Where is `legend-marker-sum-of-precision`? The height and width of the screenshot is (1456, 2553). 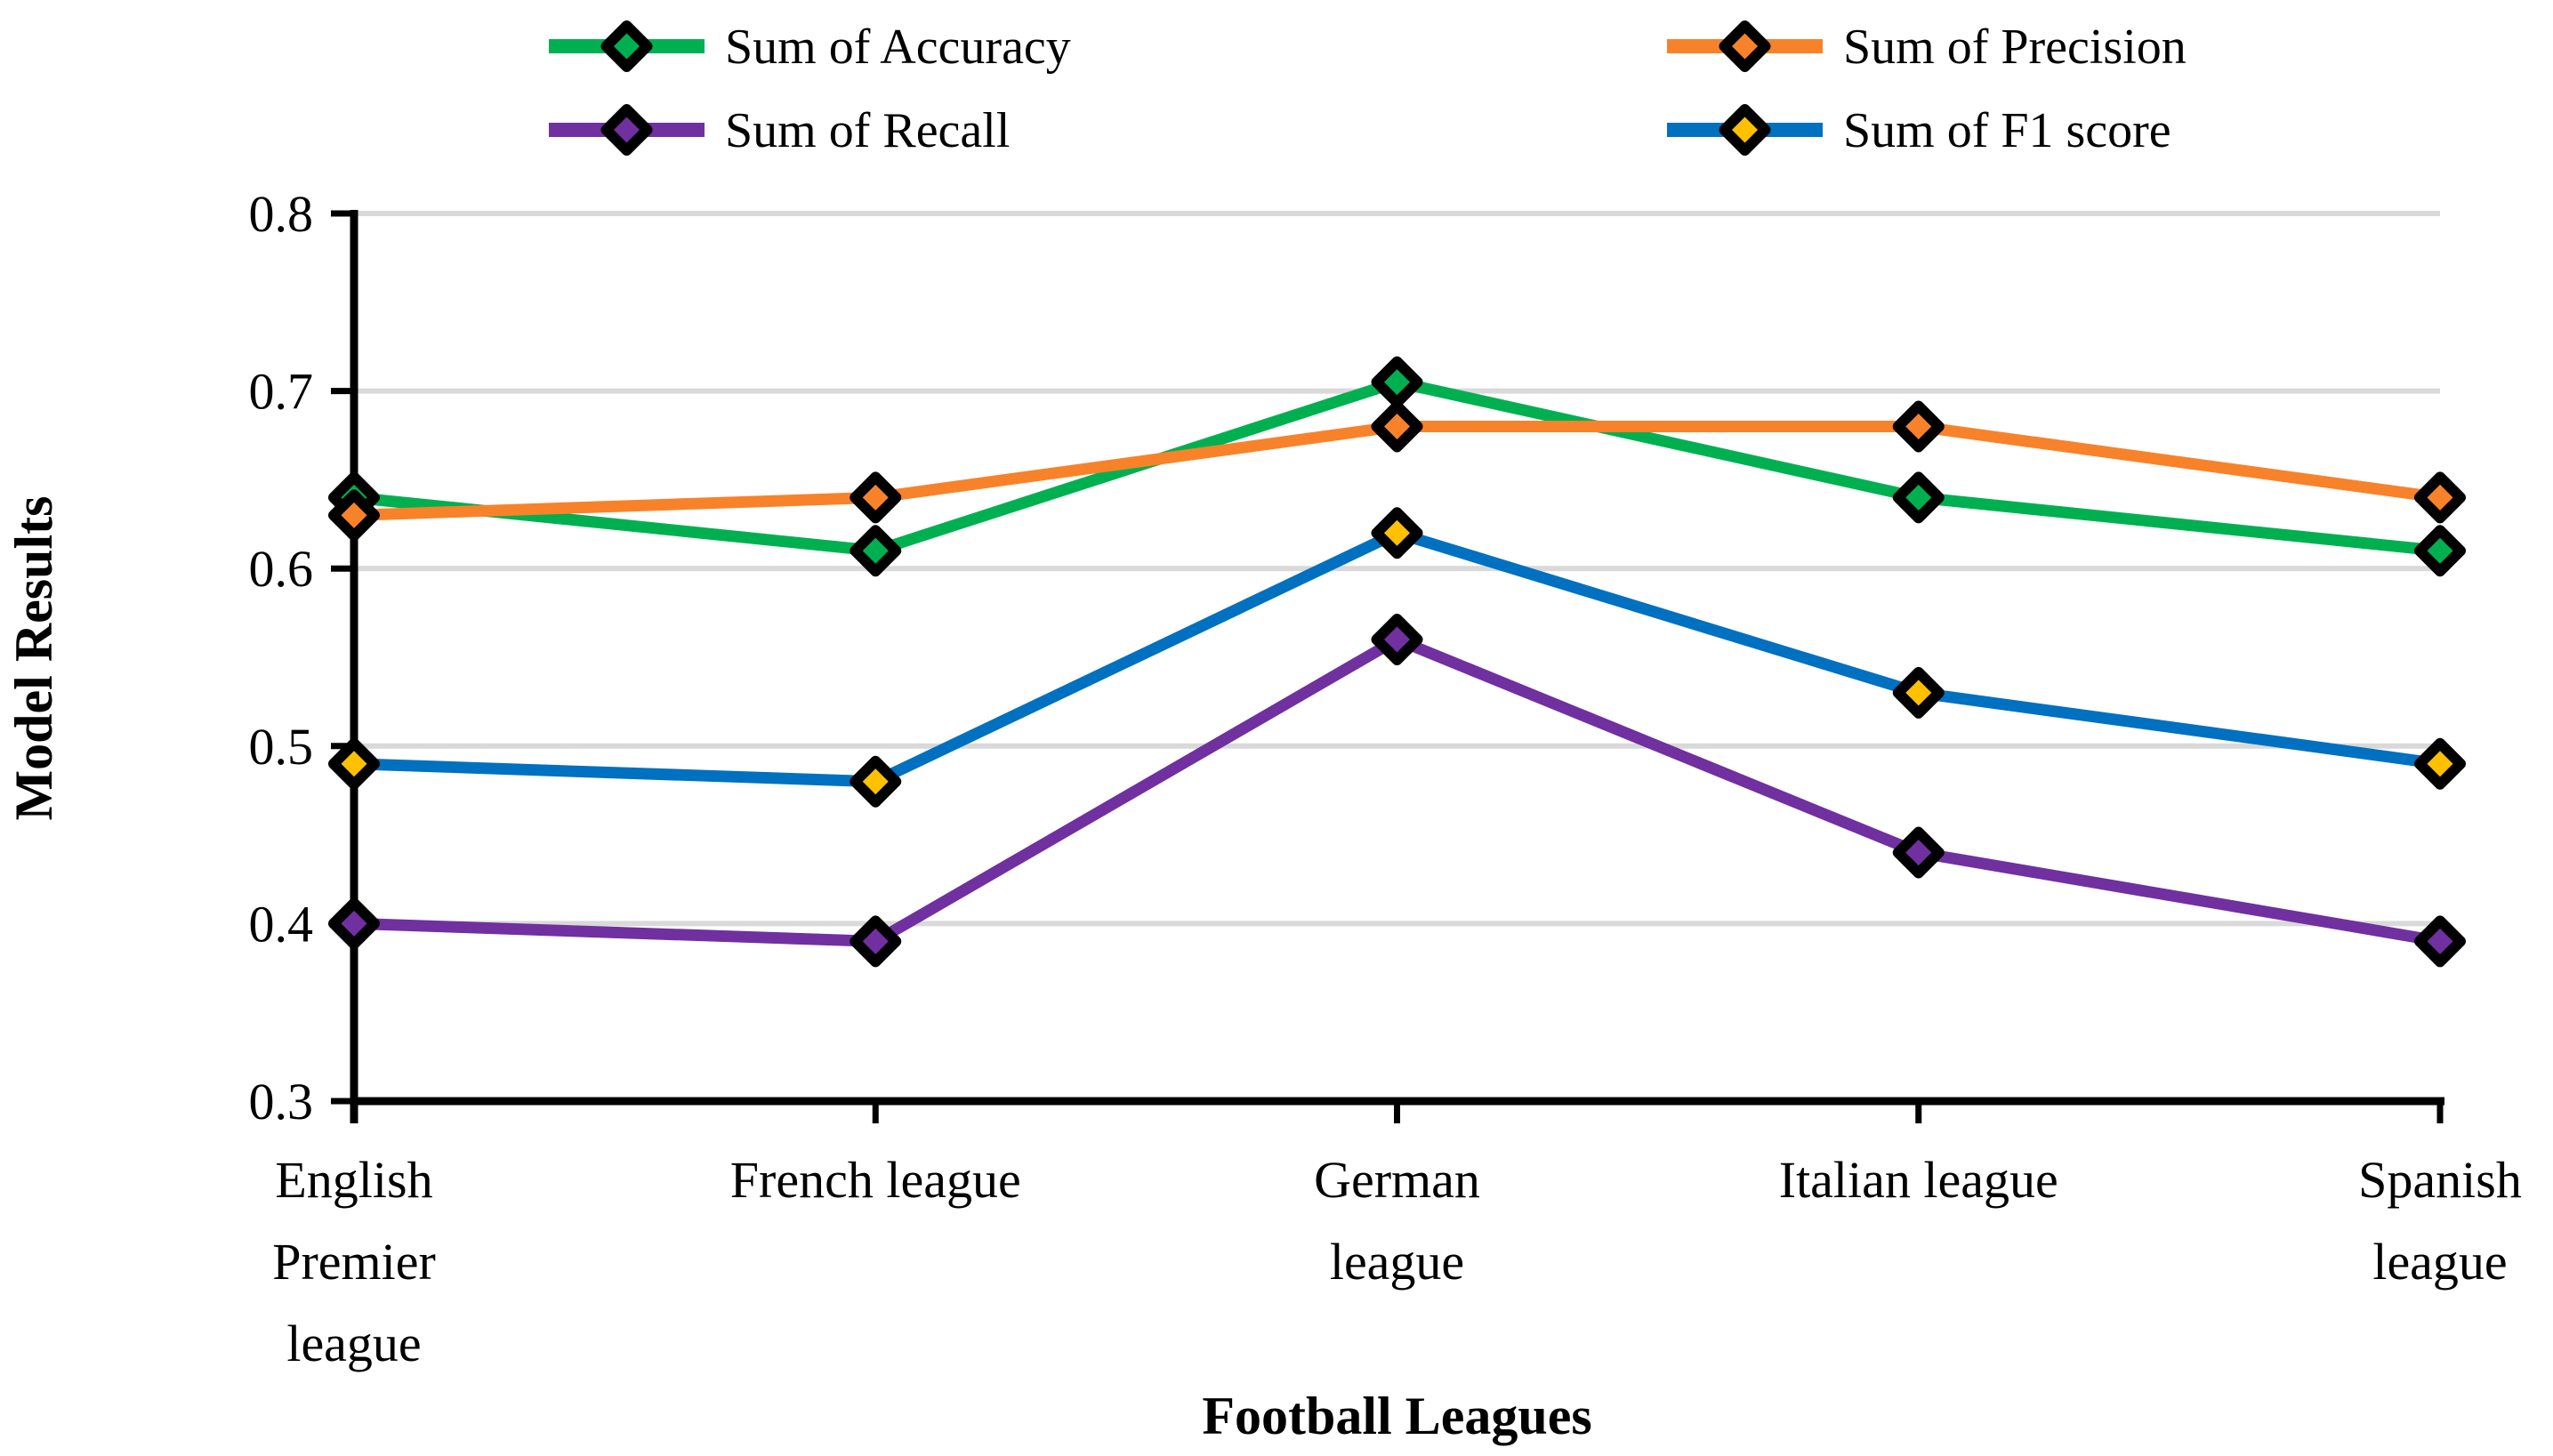 legend-marker-sum-of-precision is located at coordinates (1745, 46).